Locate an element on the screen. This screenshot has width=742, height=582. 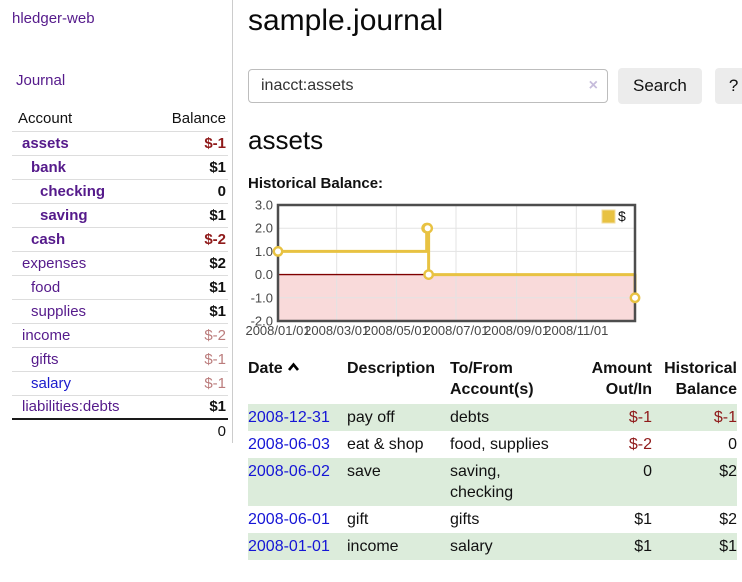
account-link-food: food is located at coordinates (46, 287).